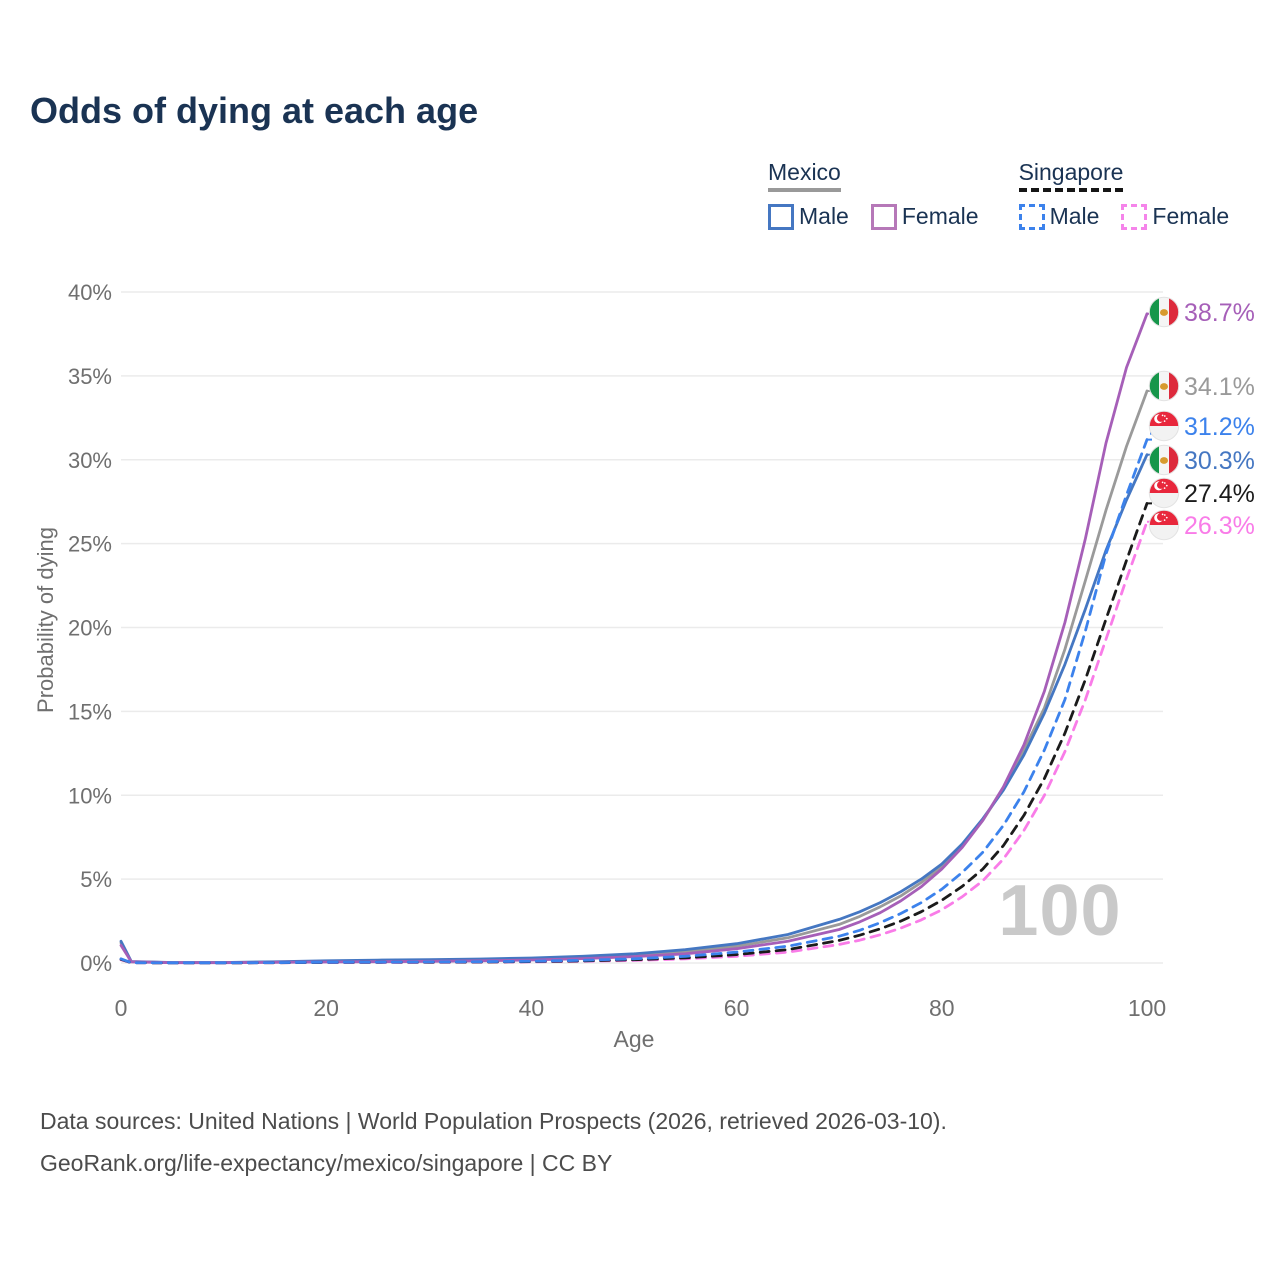 This screenshot has width=1280, height=1280. Describe the element at coordinates (873, 194) in the screenshot. I see `legend-group-mexico: Mexico Male Female` at that location.